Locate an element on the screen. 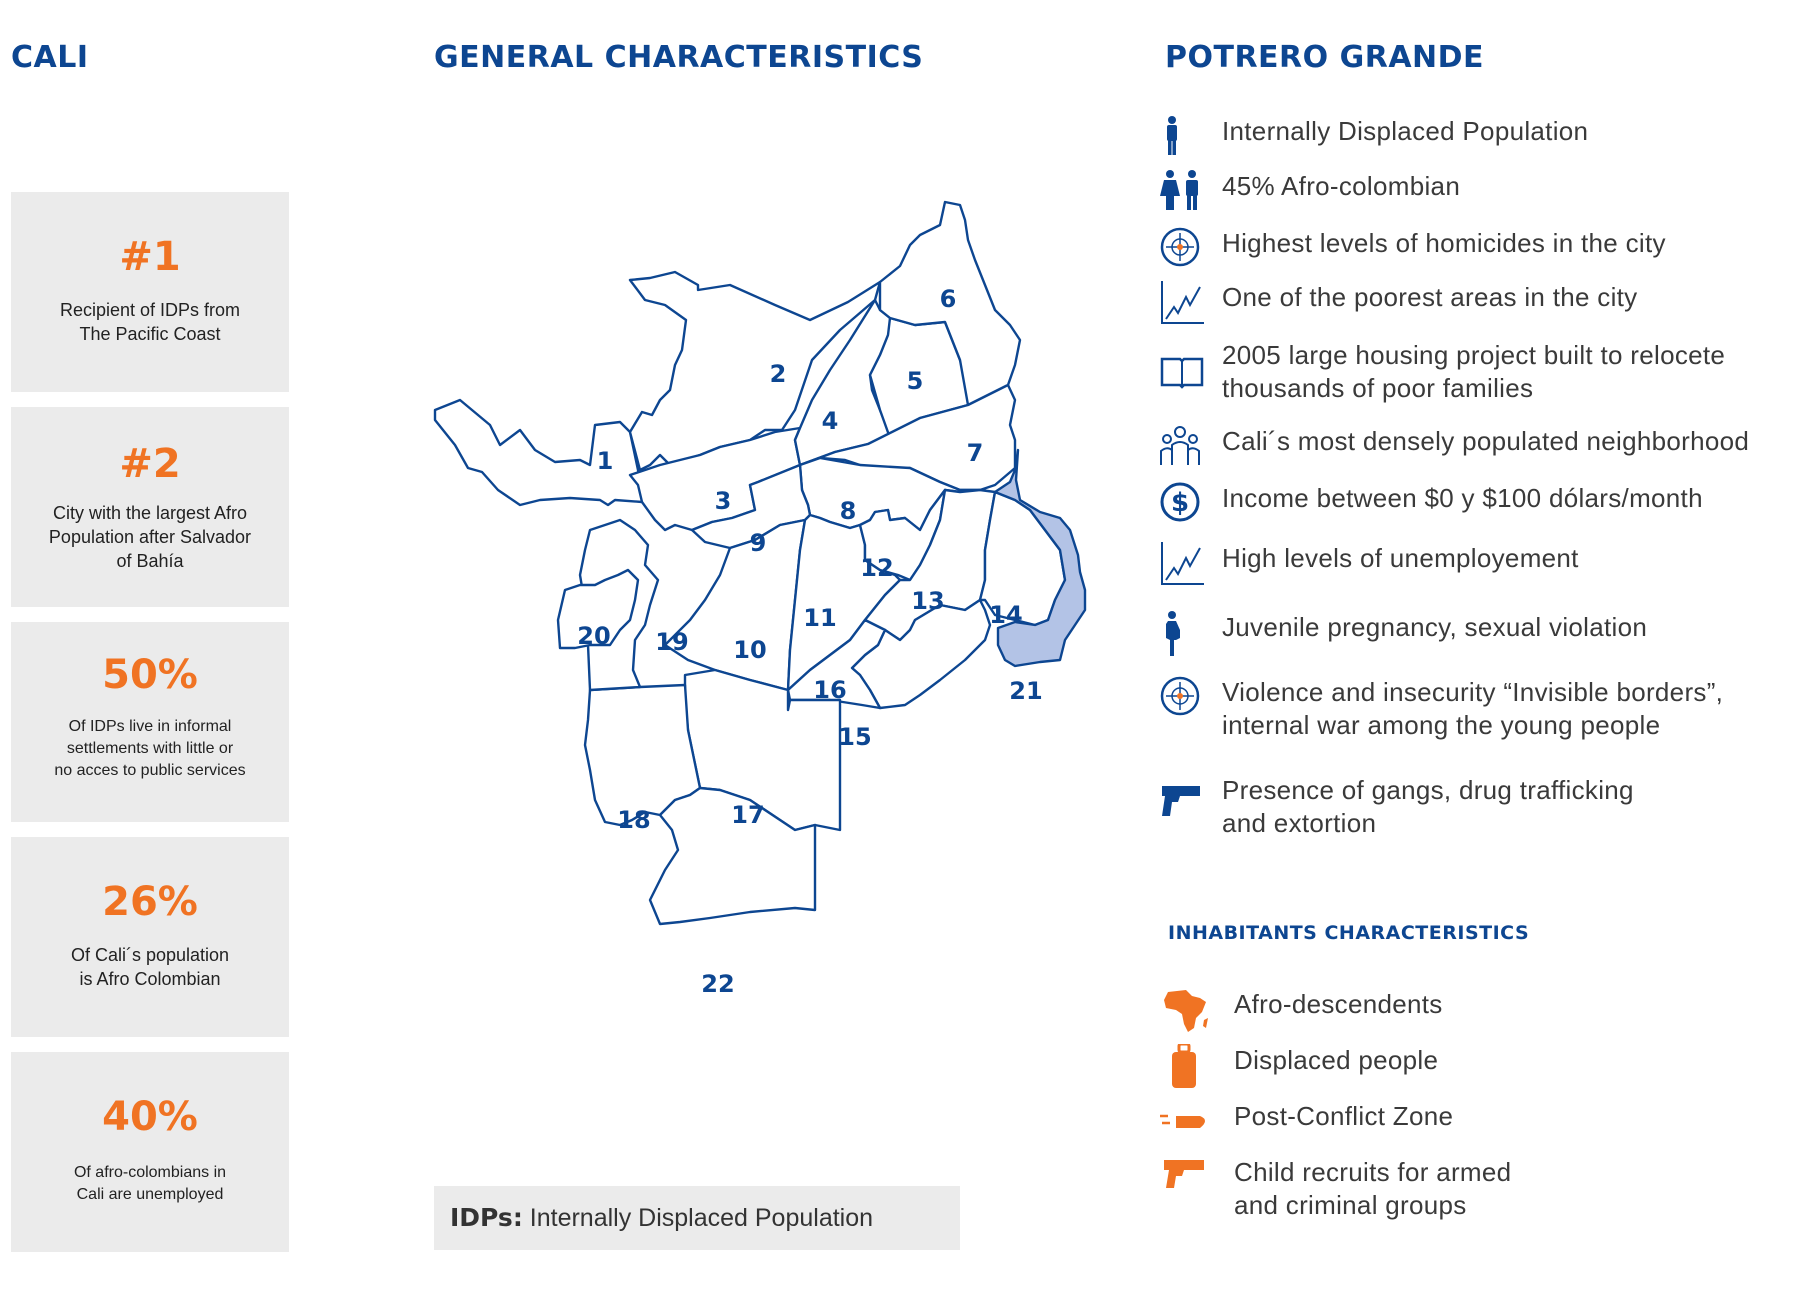 The height and width of the screenshot is (1291, 1807). characteristic-item: Juvenile pregnancy, sexual violation is located at coordinates (1480, 636).